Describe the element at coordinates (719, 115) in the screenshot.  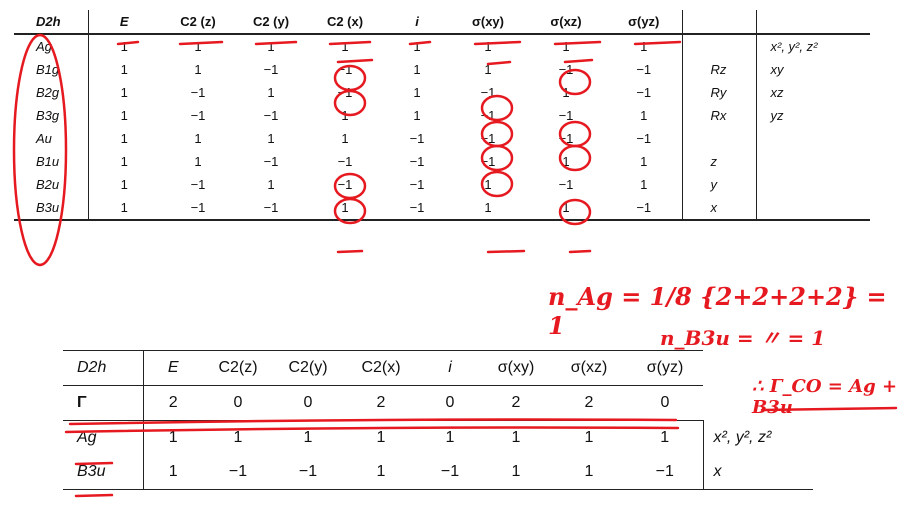
I see `linear-function: Rx` at that location.